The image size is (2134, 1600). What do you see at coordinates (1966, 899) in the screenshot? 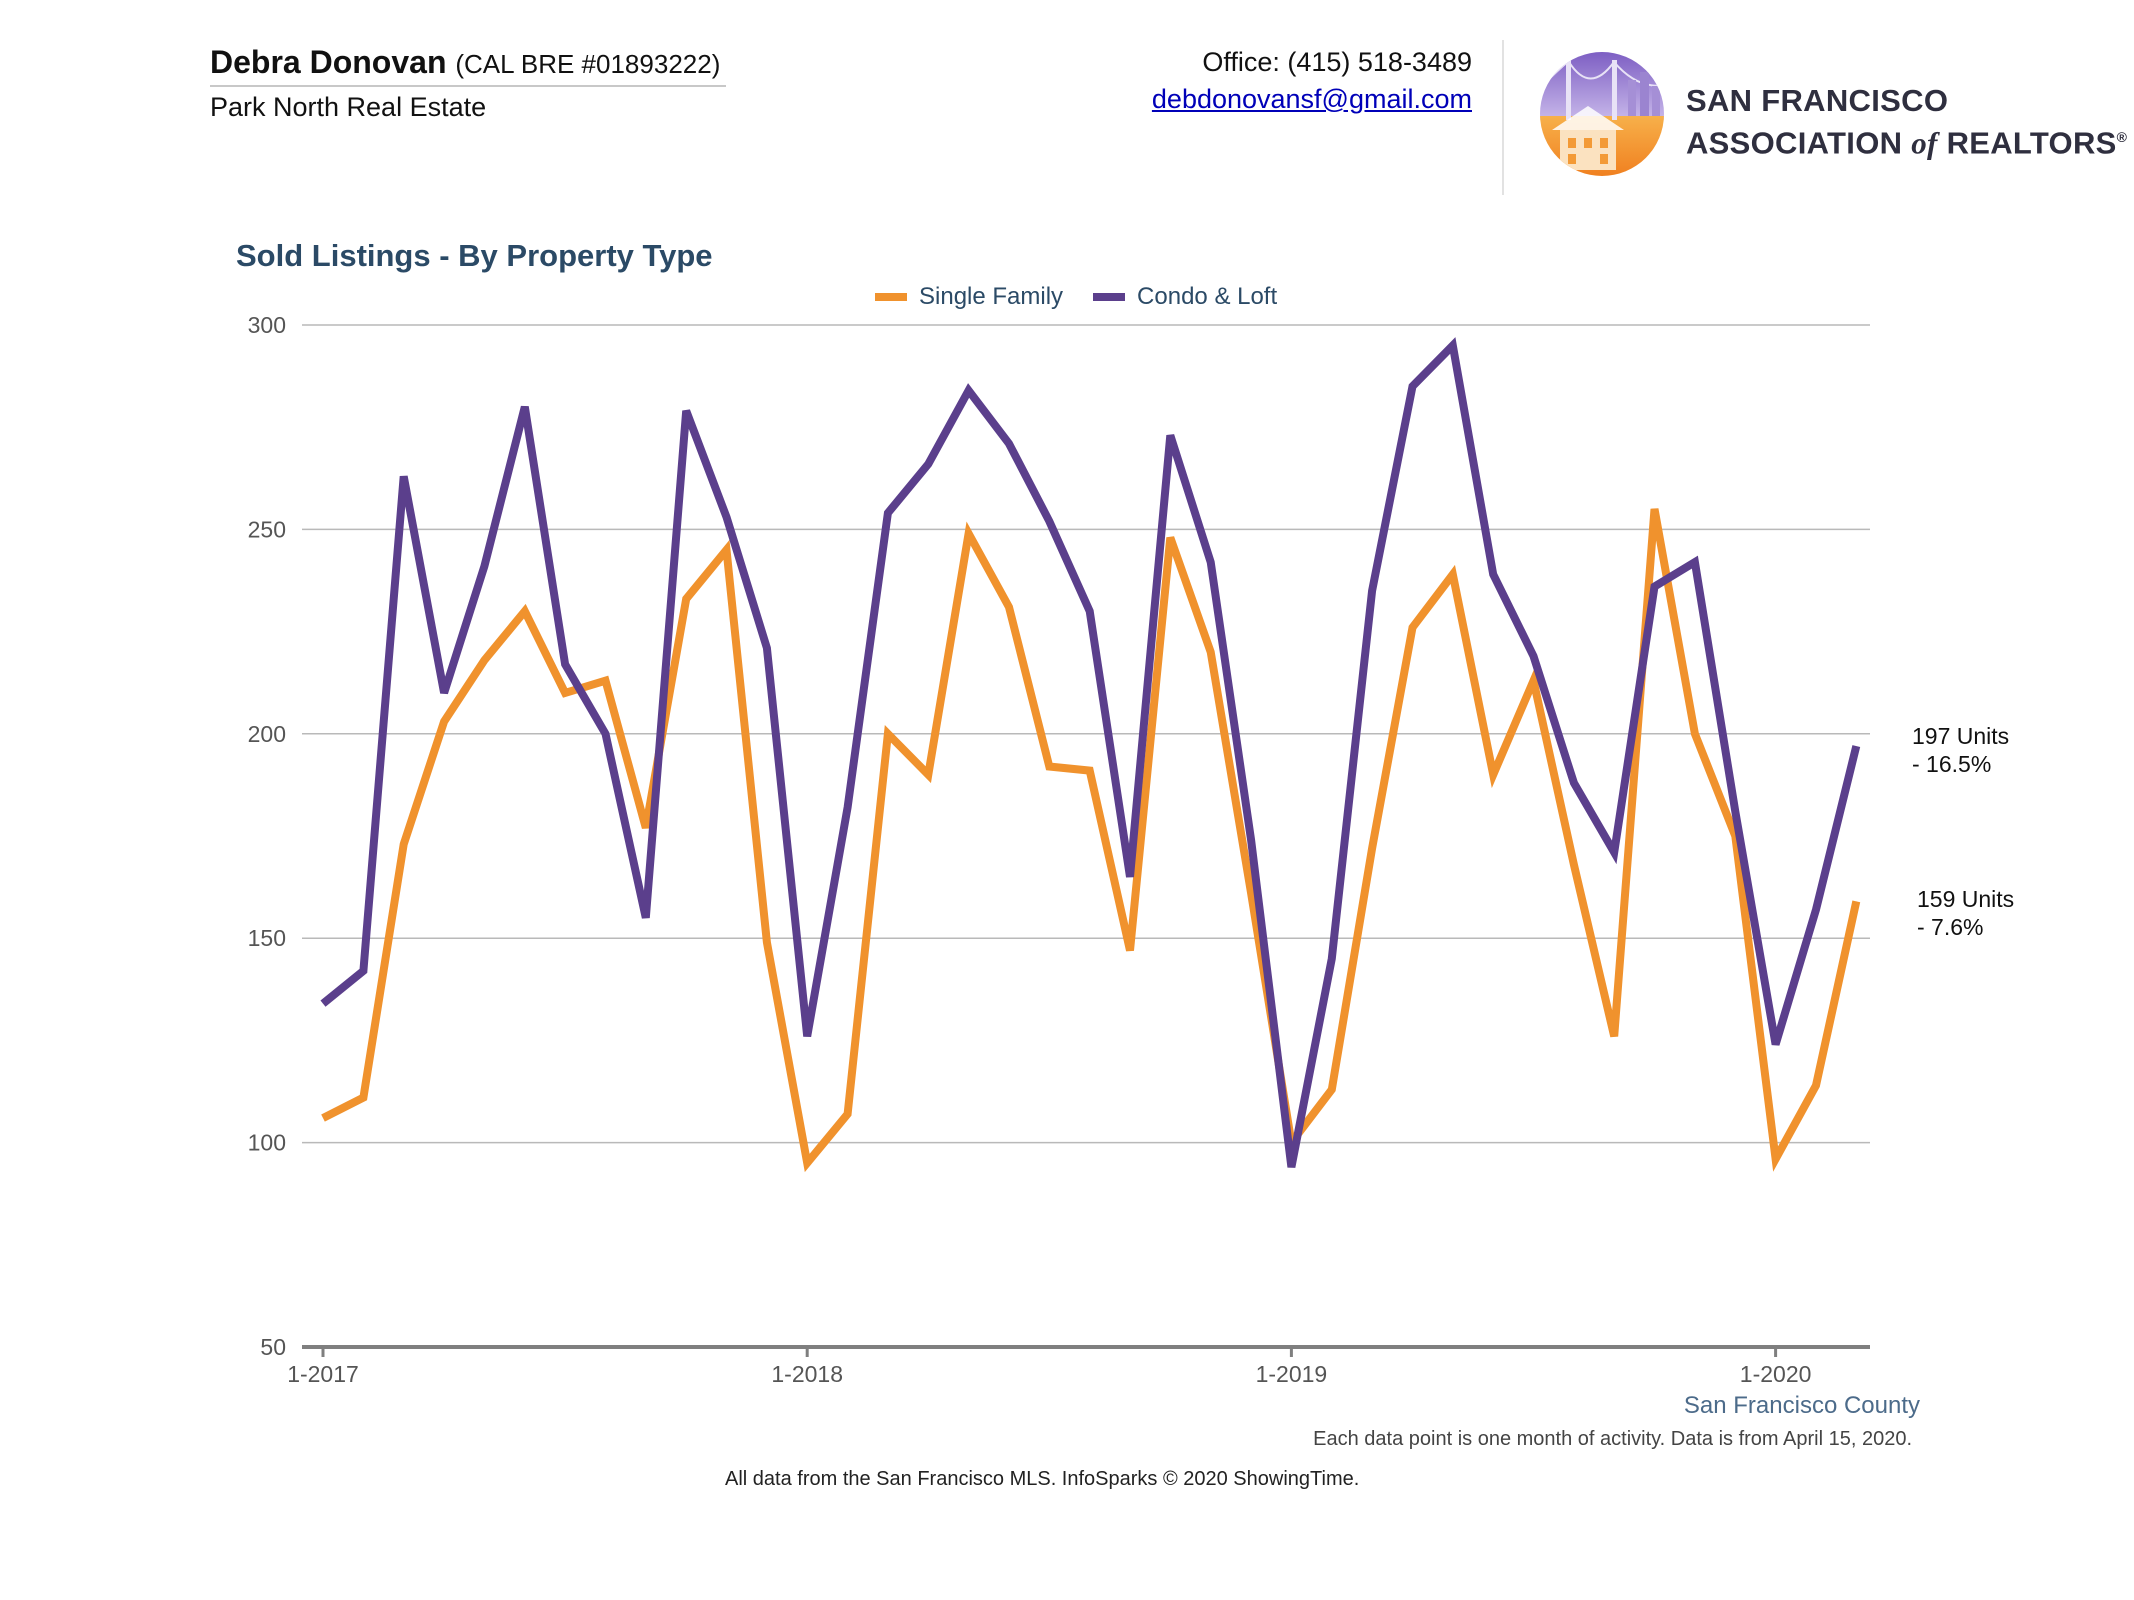
I see `single-family-end-units: 159 Units` at bounding box center [1966, 899].